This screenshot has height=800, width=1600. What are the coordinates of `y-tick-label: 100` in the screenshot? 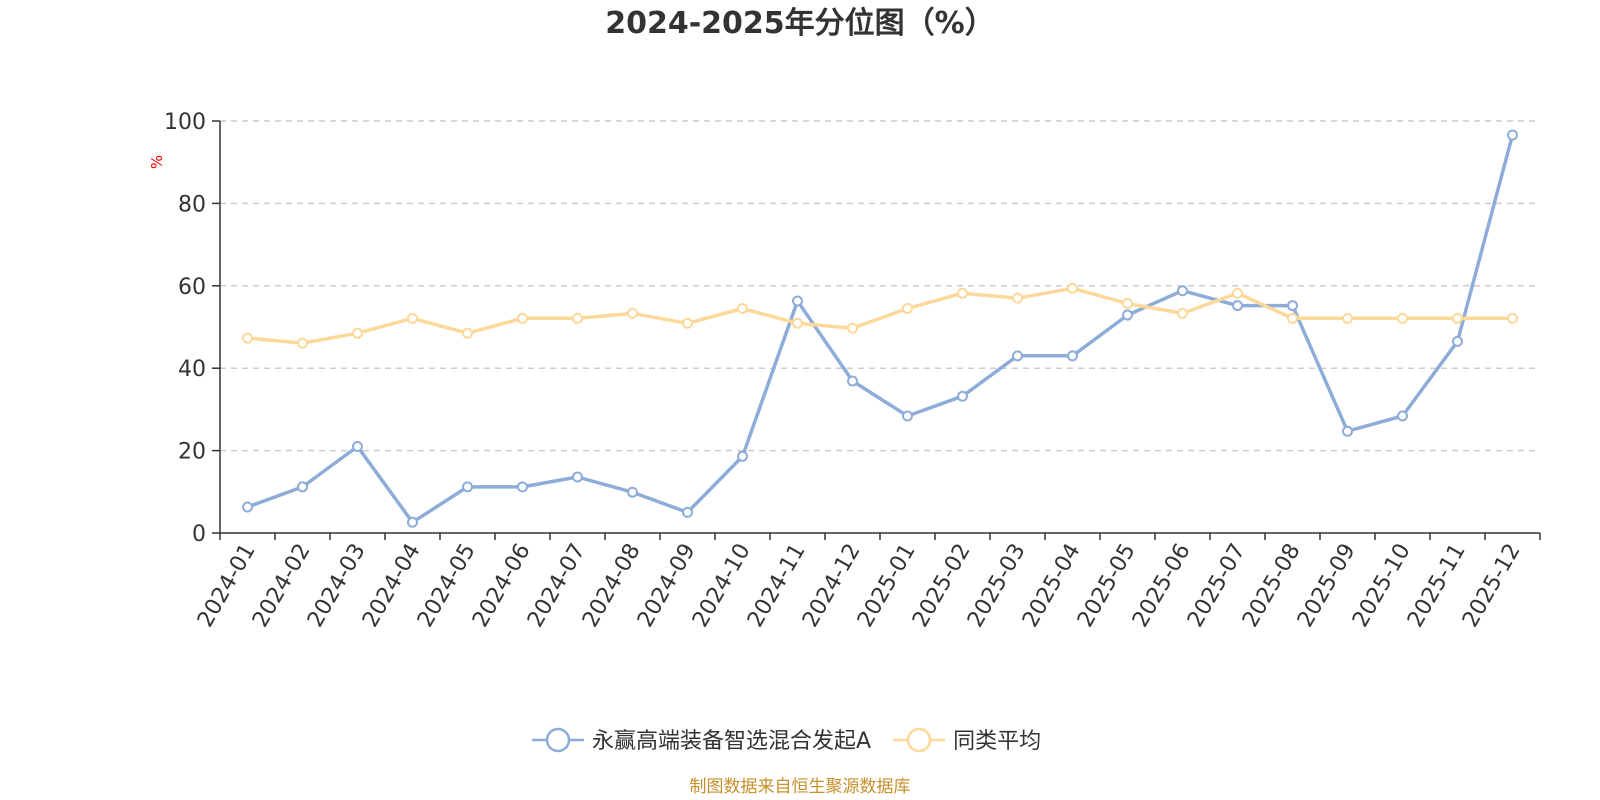 It's located at (185, 122).